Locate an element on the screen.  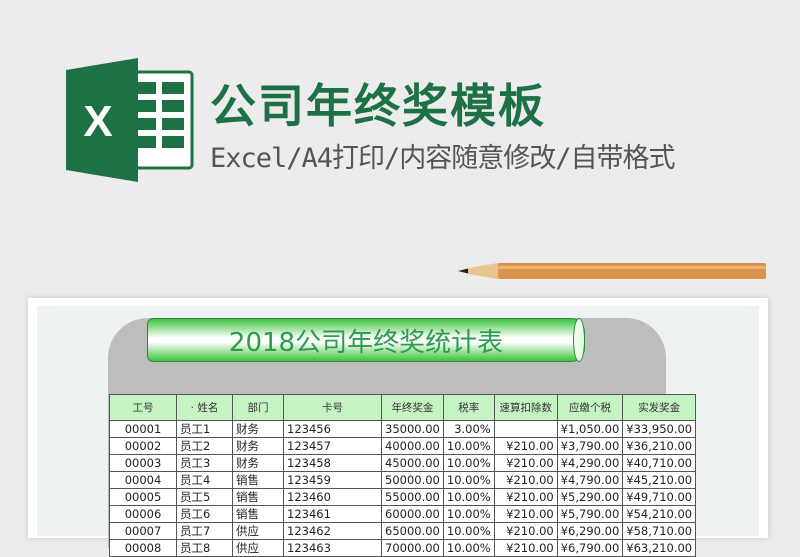
table-cell: 00008 is located at coordinates (143, 548).